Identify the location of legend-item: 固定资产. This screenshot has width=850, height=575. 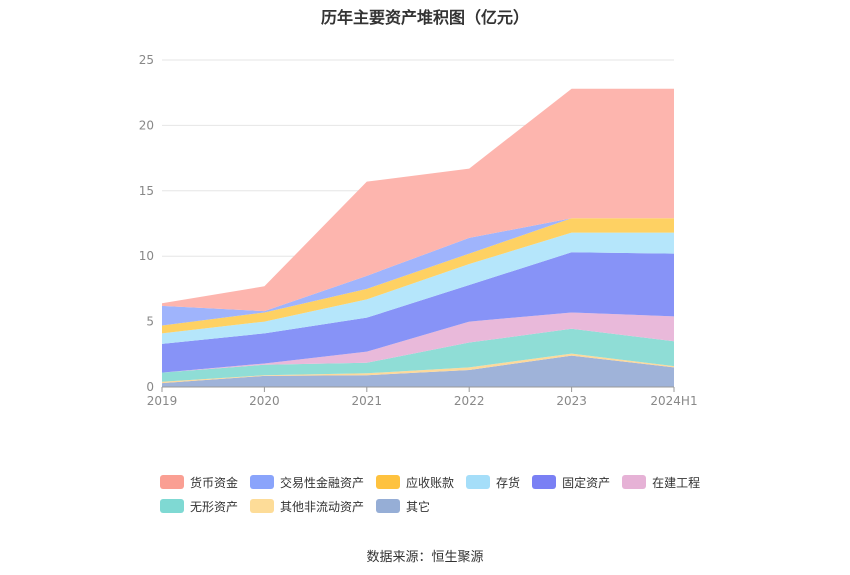
(571, 482).